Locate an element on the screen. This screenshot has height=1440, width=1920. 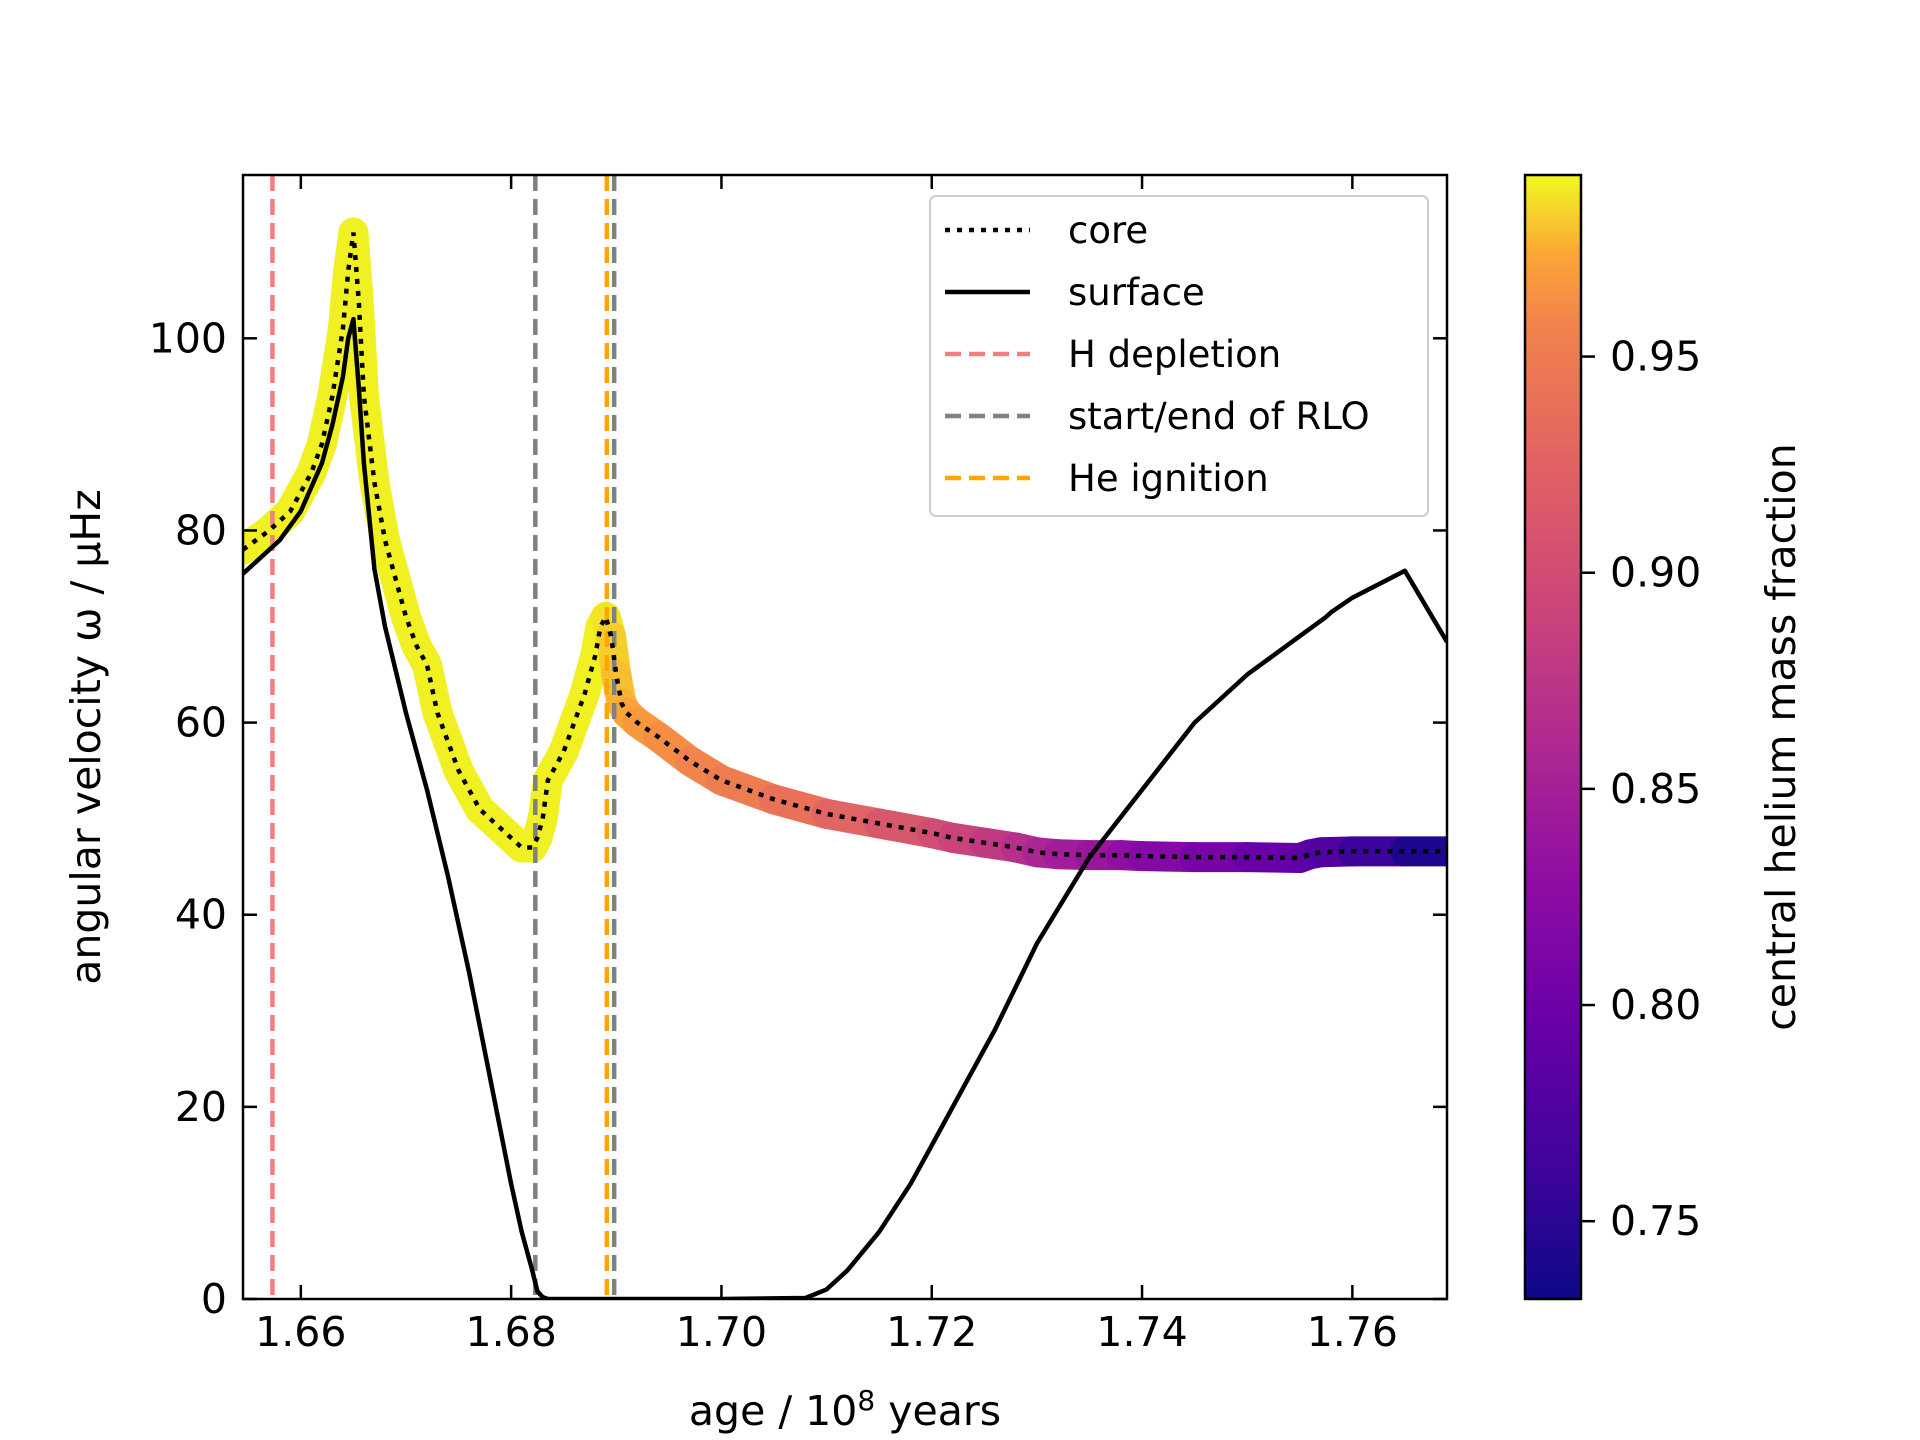
legend-label: core is located at coordinates (1108, 230).